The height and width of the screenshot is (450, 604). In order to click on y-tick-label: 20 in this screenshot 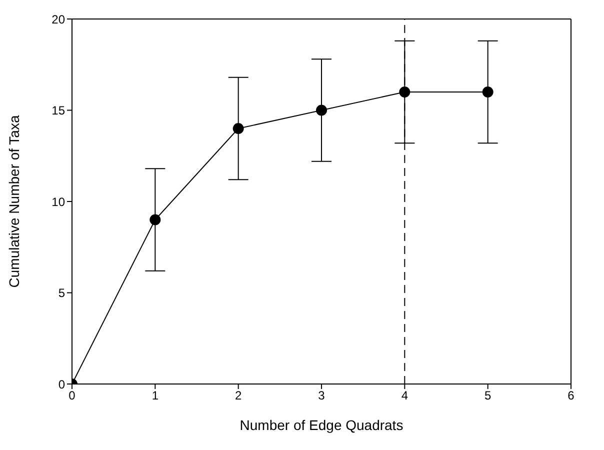, I will do `click(59, 19)`.